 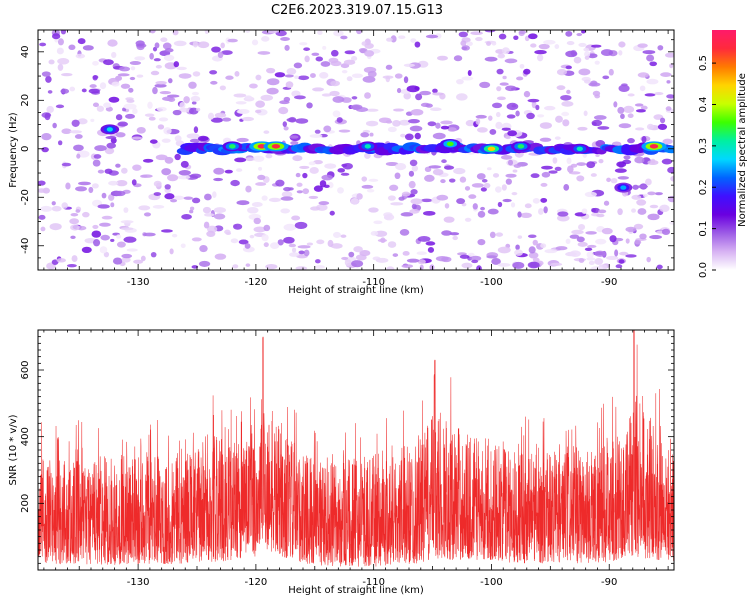 What do you see at coordinates (13, 449) in the screenshot?
I see `snr-ylabel: SNR (10 * v/v)` at bounding box center [13, 449].